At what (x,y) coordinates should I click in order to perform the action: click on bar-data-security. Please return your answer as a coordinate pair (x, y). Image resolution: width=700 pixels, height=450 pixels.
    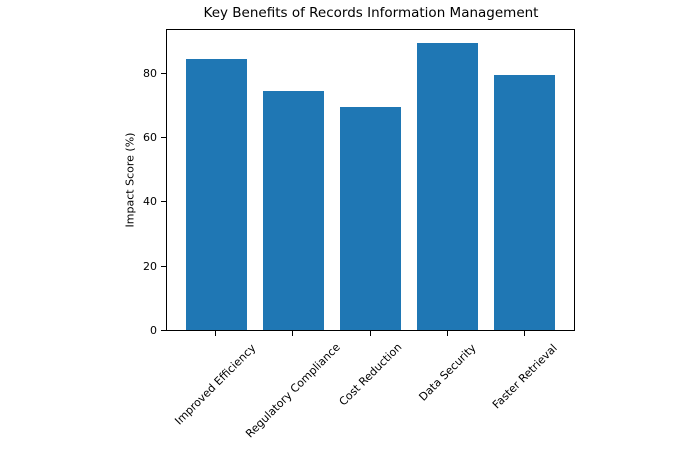
    Looking at the image, I should click on (447, 186).